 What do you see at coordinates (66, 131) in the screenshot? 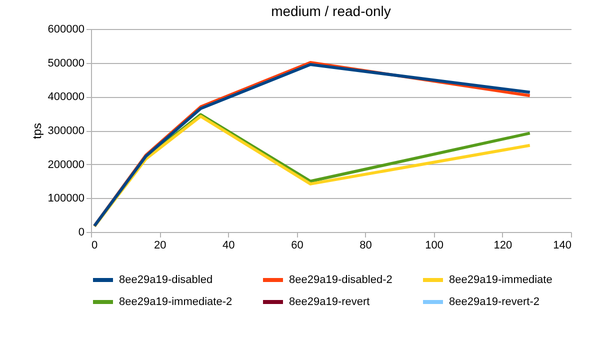
I see `y-tick-label: 300000` at bounding box center [66, 131].